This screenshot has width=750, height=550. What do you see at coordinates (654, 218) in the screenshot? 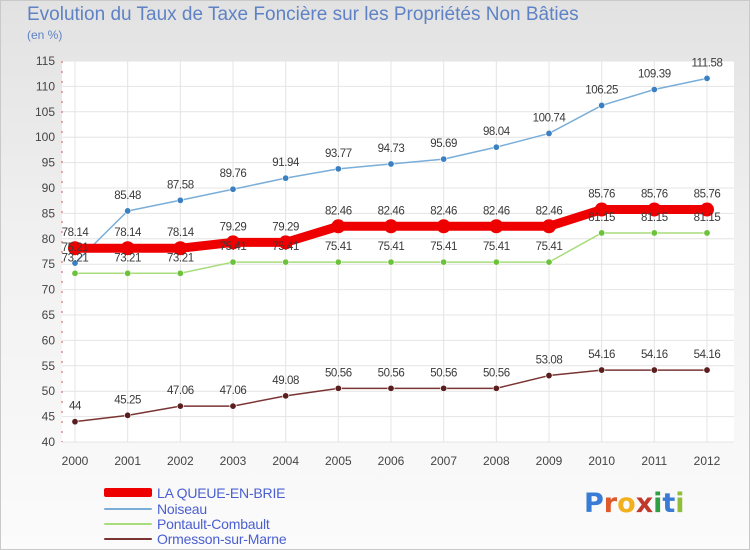
I see `data-label: 81.15` at bounding box center [654, 218].